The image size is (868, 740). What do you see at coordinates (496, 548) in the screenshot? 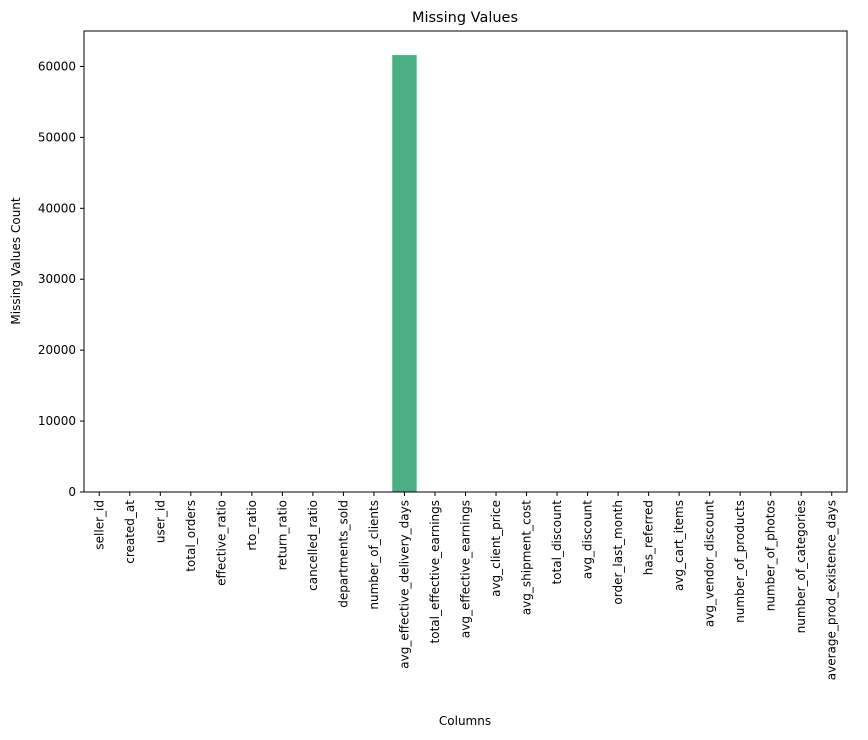
I see `x-tick-label-avg-client-price: avg_client_price` at bounding box center [496, 548].